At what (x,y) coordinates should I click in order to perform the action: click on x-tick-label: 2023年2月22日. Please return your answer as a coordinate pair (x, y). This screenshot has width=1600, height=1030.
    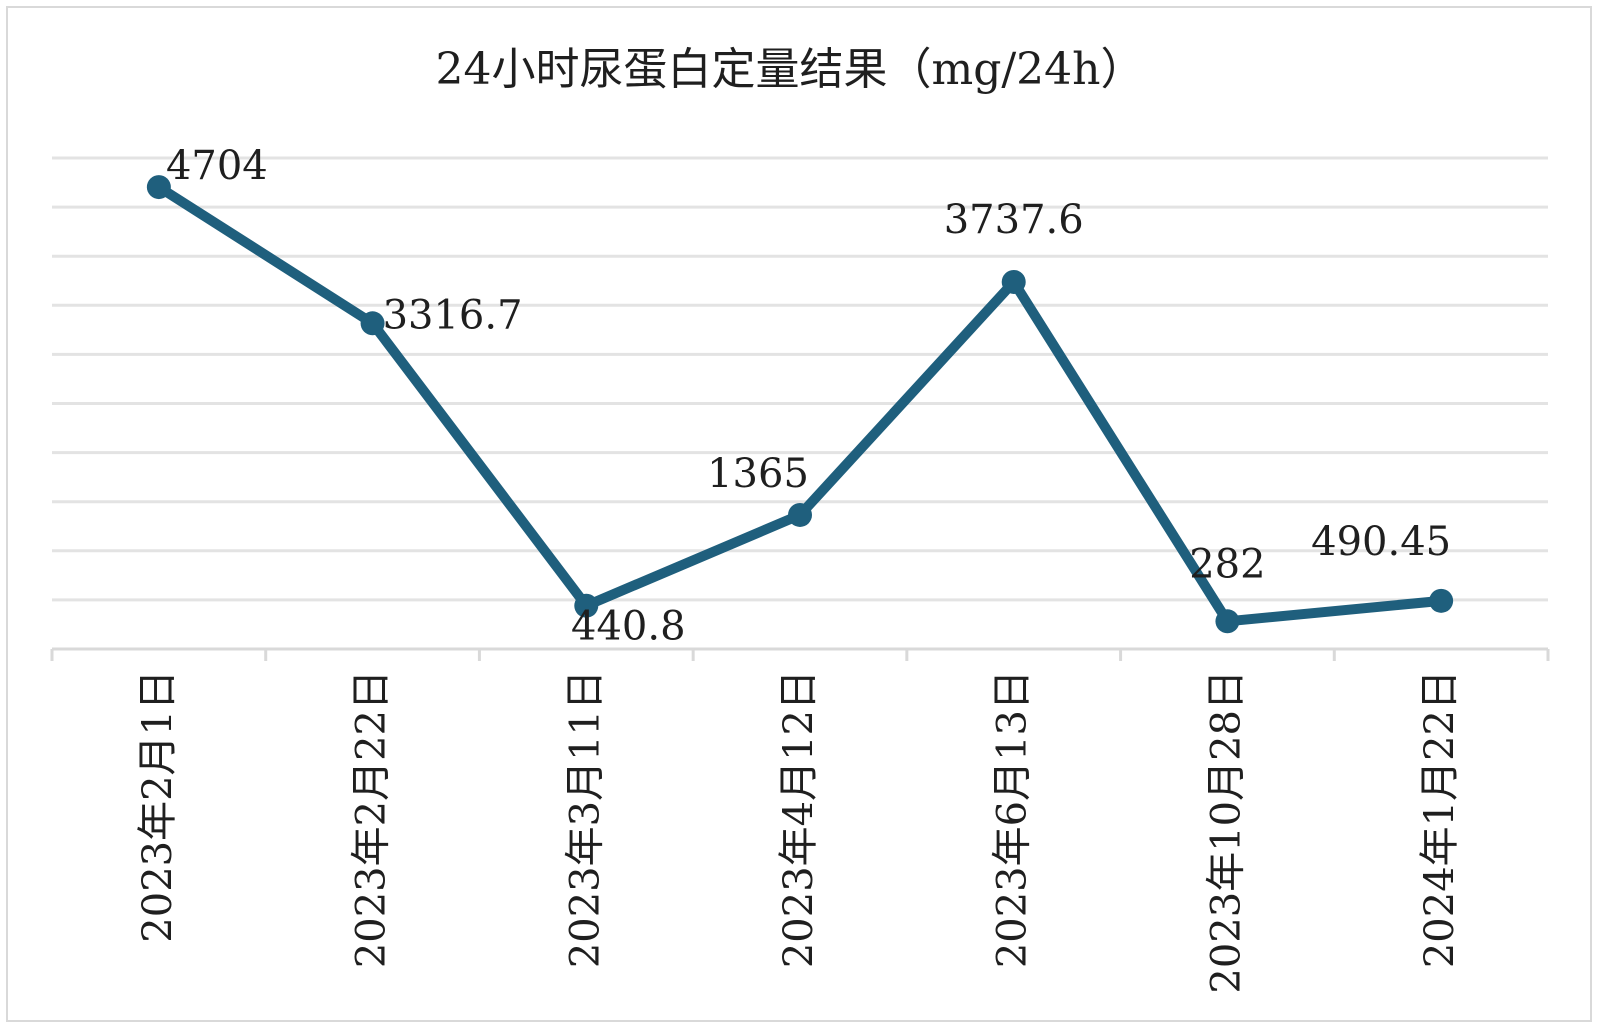
    Looking at the image, I should click on (372, 819).